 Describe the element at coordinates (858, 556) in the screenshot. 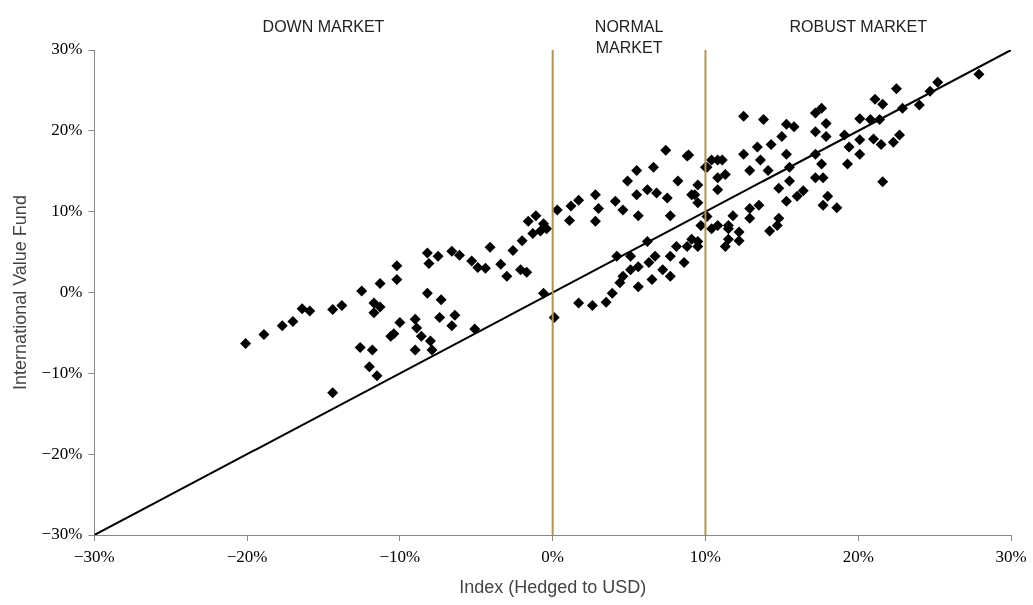

I see `x-tick-label: 20%` at that location.